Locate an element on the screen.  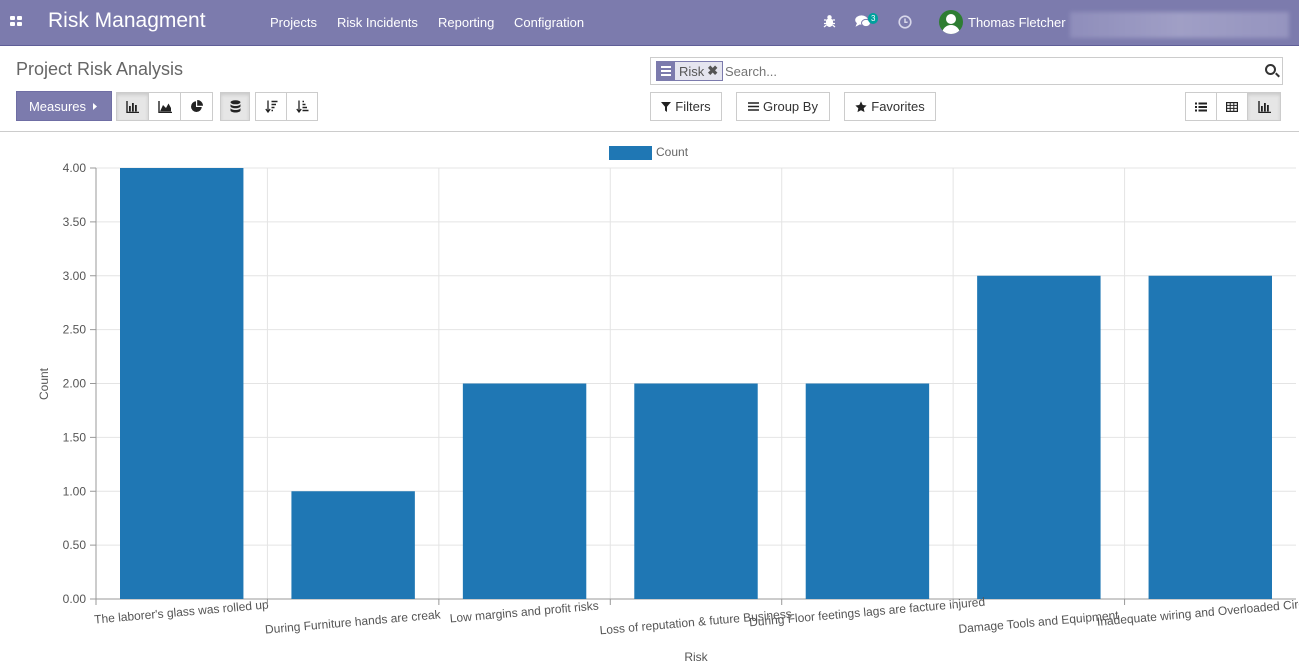
menu-projects: Projects is located at coordinates (293, 22).